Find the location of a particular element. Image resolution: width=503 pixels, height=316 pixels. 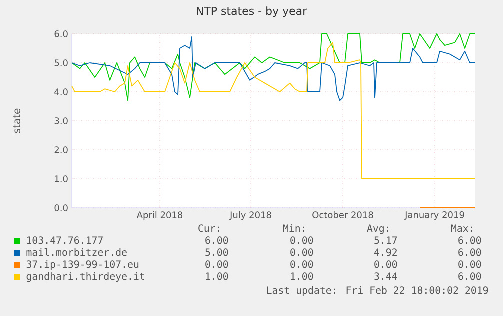

x-tick-label: January 2019 is located at coordinates (434, 216).